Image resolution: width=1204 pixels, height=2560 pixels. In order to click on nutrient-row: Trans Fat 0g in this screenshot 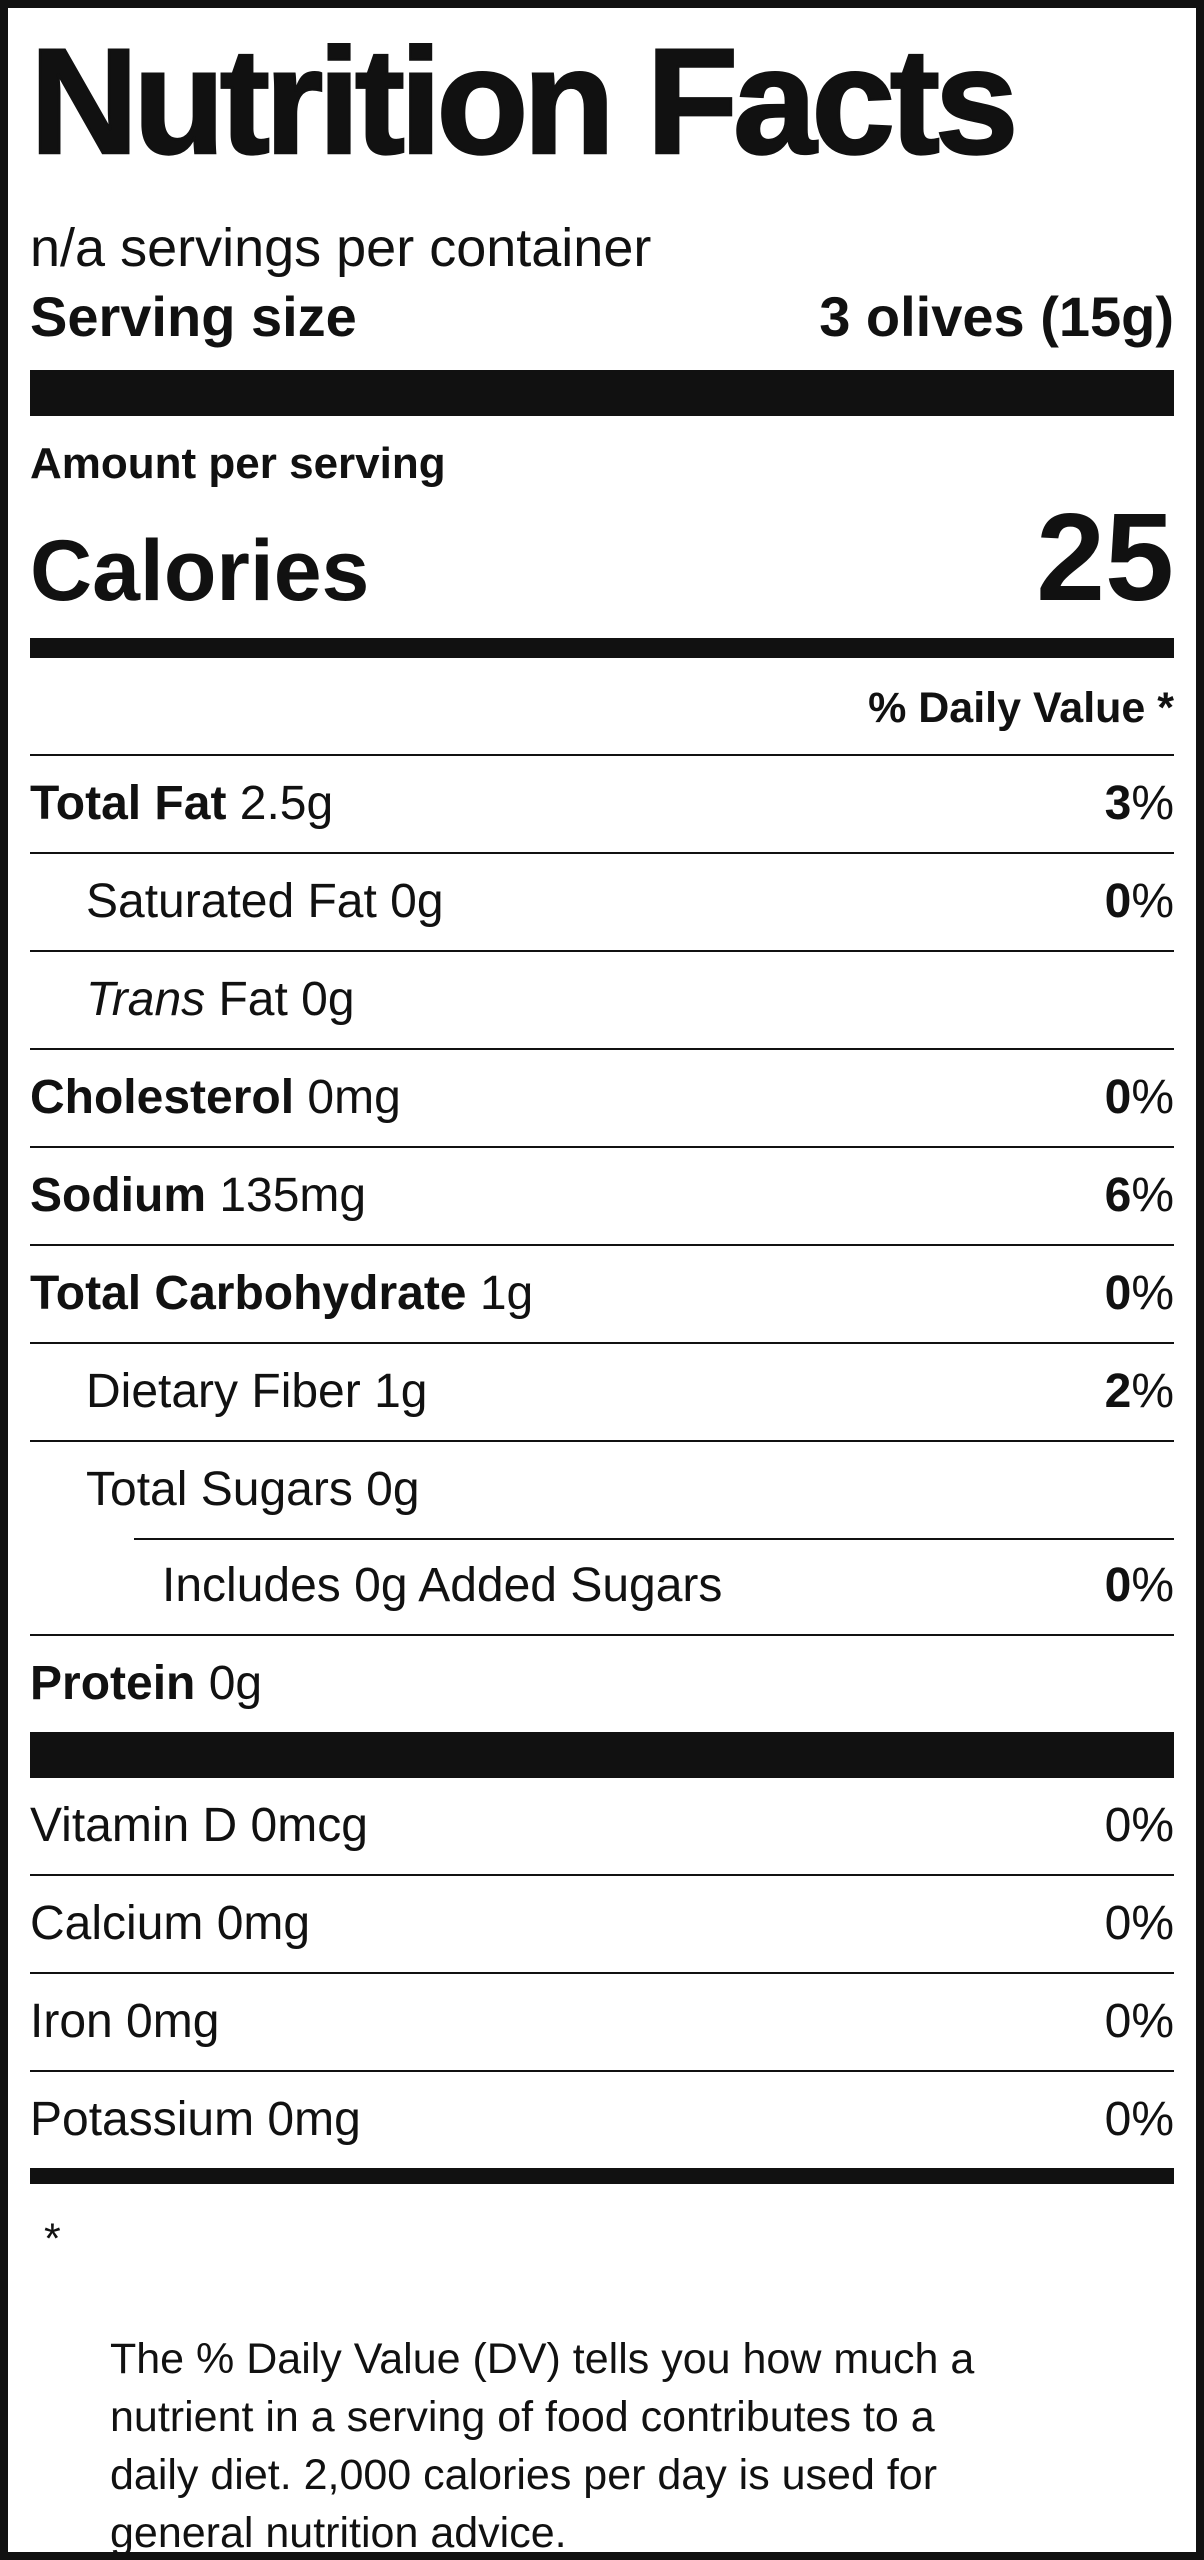, I will do `click(602, 999)`.